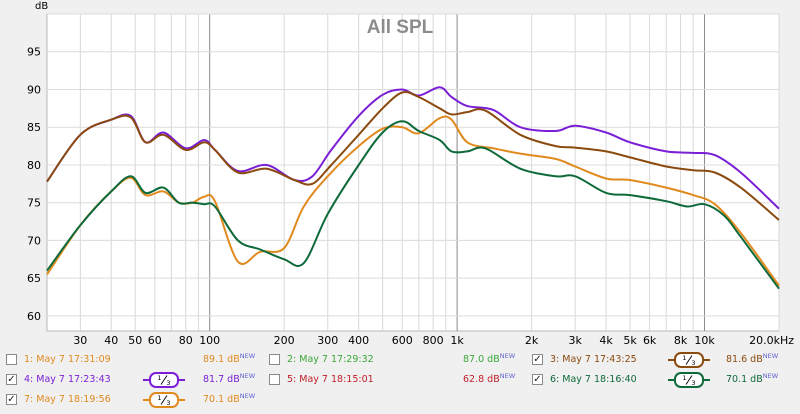 The height and width of the screenshot is (414, 800). What do you see at coordinates (80, 340) in the screenshot?
I see `x-tick-label: 30` at bounding box center [80, 340].